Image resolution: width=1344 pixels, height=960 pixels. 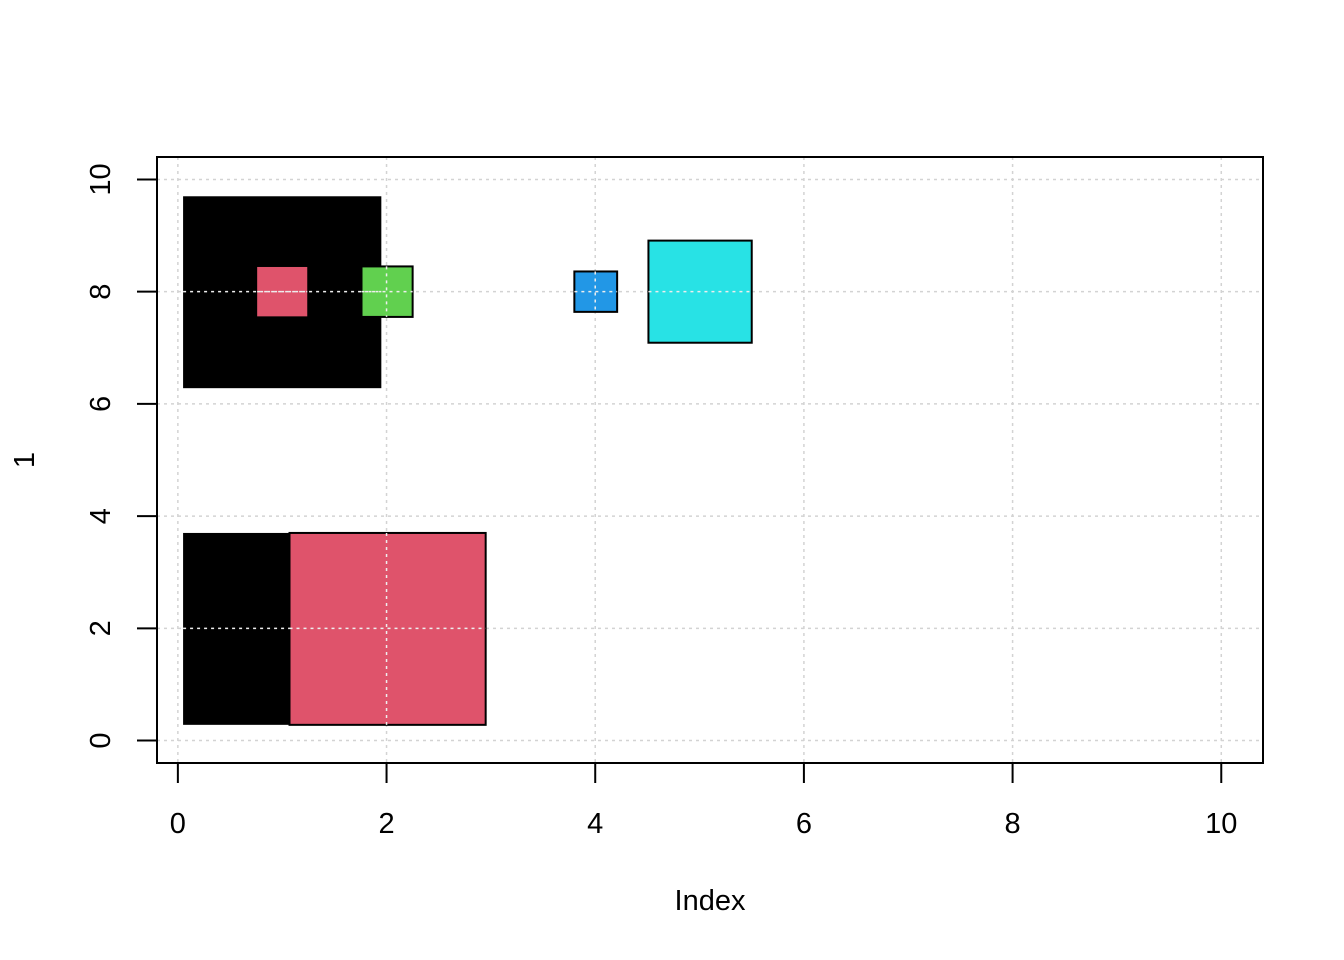 What do you see at coordinates (178, 824) in the screenshot?
I see `x-tick-label: 0` at bounding box center [178, 824].